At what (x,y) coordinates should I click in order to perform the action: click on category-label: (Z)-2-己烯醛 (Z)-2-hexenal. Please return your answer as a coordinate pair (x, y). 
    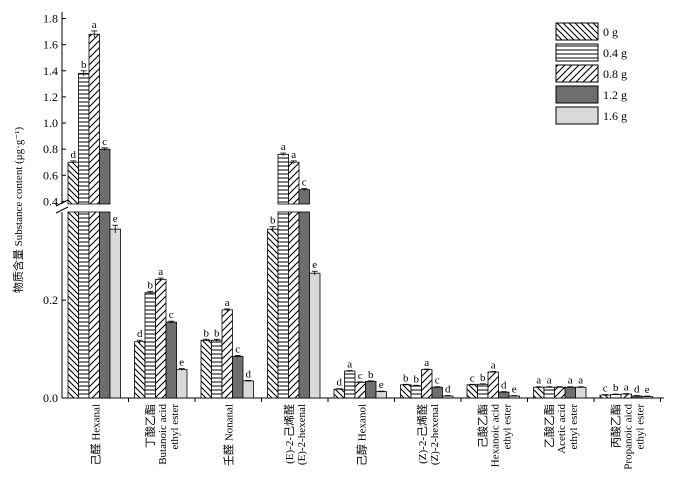
    Looking at the image, I should click on (428, 434).